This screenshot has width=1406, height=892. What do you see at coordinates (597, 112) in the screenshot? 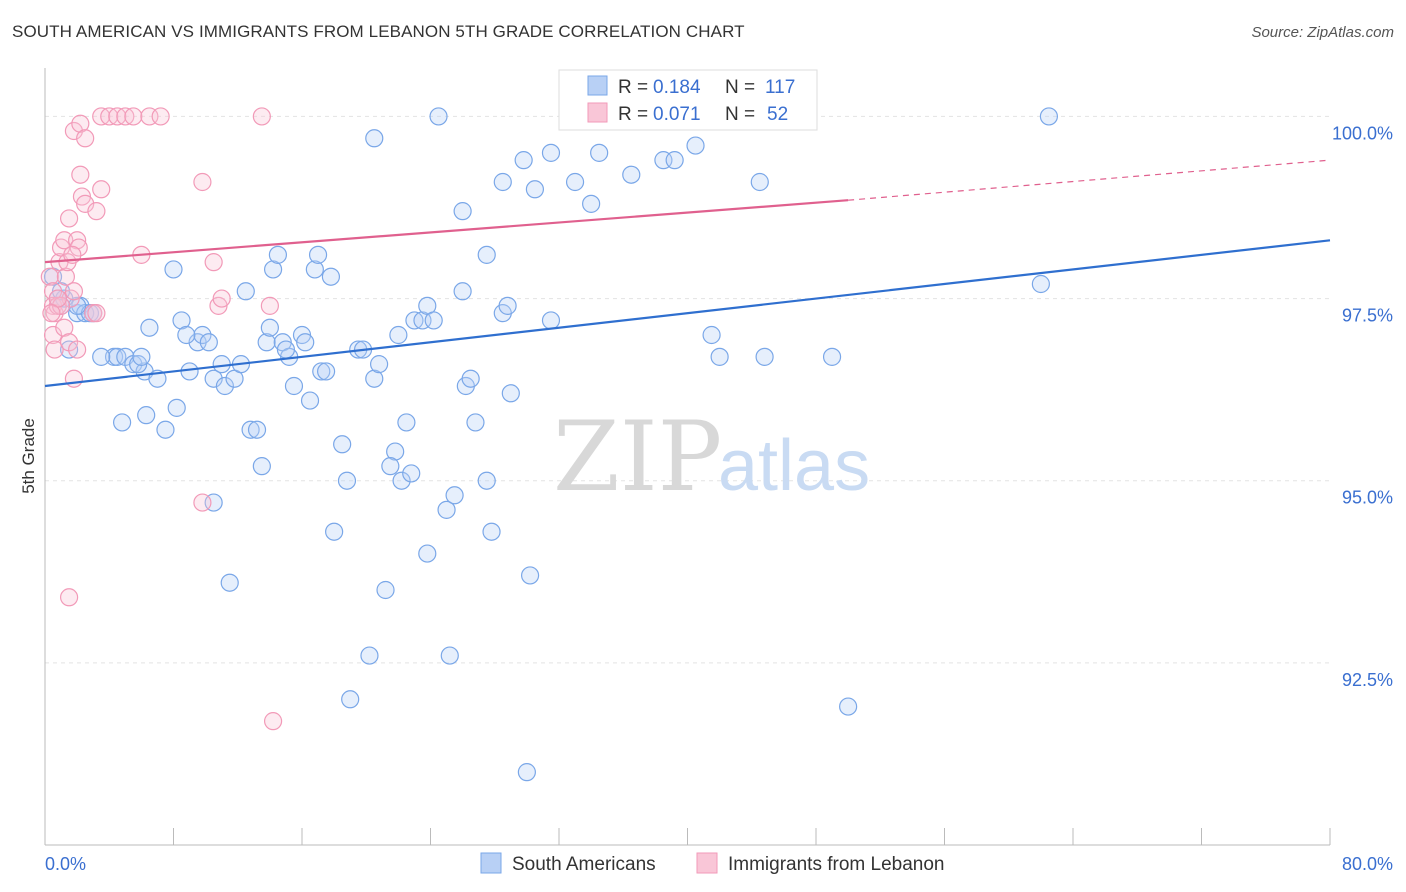
I see `legend-swatch-pink` at bounding box center [597, 112].